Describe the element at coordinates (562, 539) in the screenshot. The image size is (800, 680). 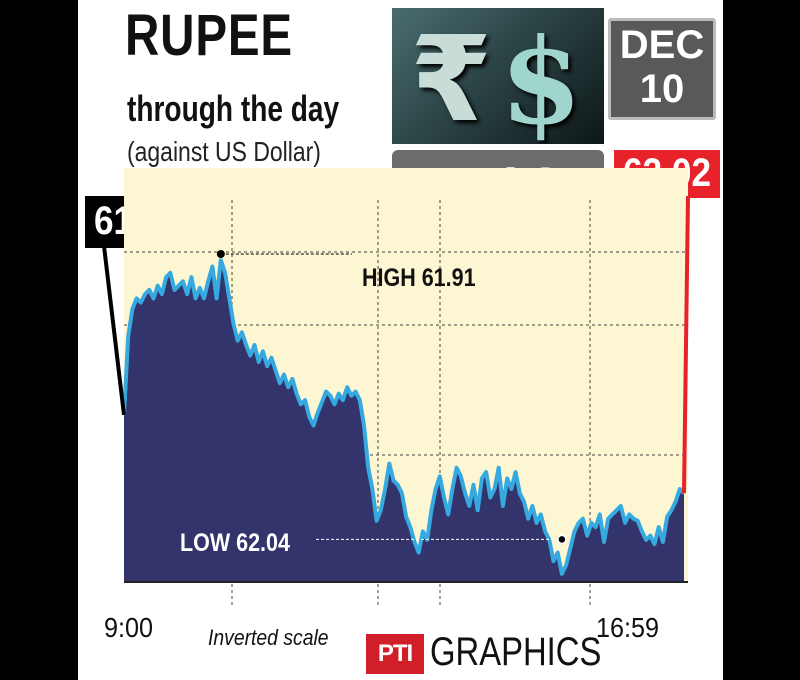
I see `low-marker` at that location.